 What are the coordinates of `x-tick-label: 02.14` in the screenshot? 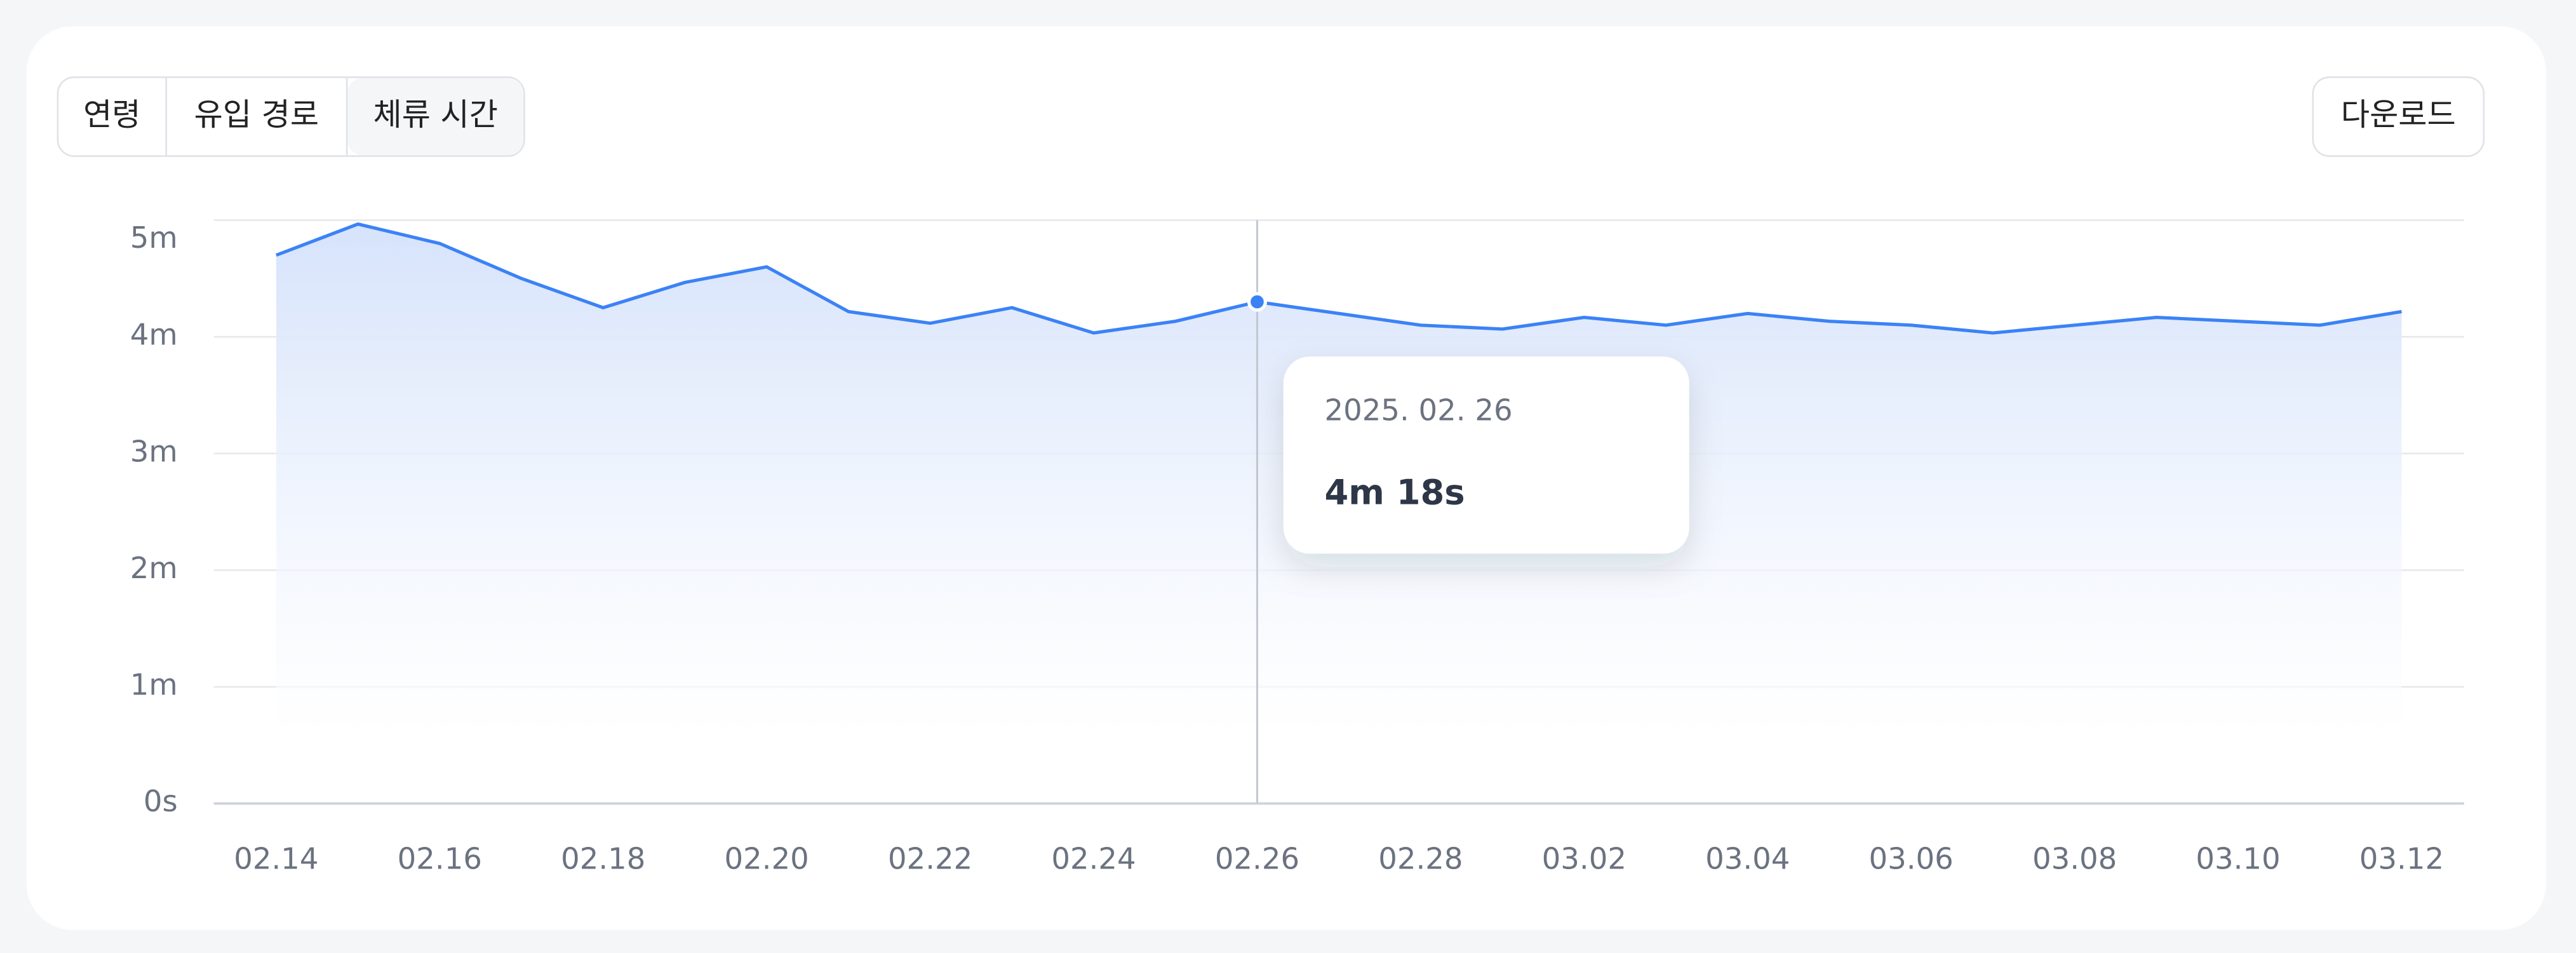 It's located at (276, 859).